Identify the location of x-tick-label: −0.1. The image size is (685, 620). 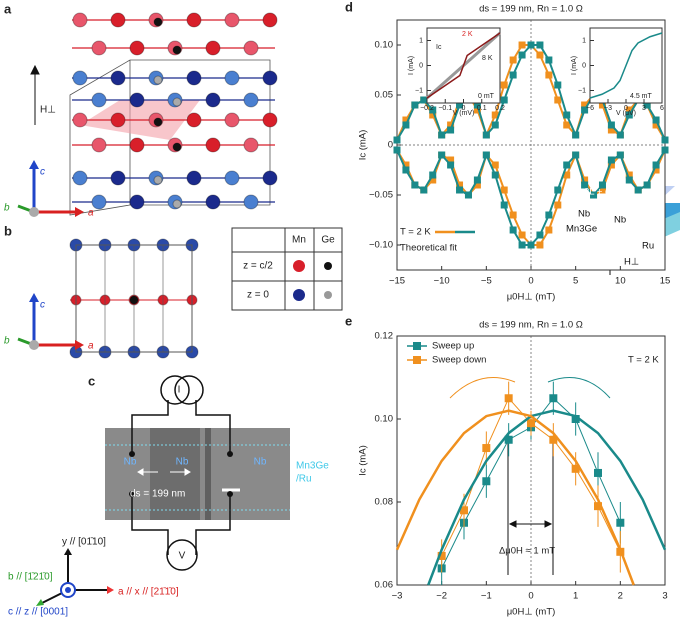
(445, 108).